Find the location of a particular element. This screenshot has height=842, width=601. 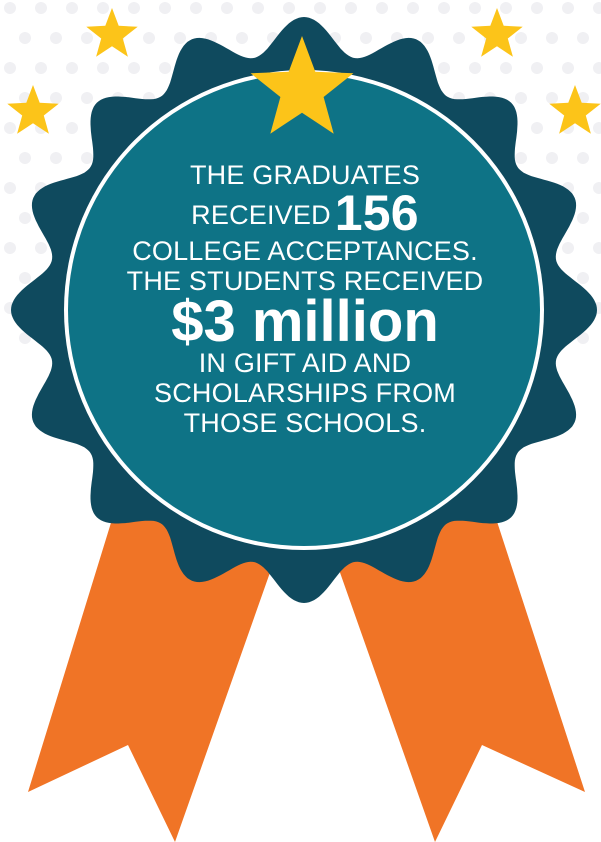

badge-line-1: THE GRADUATES is located at coordinates (305, 175).